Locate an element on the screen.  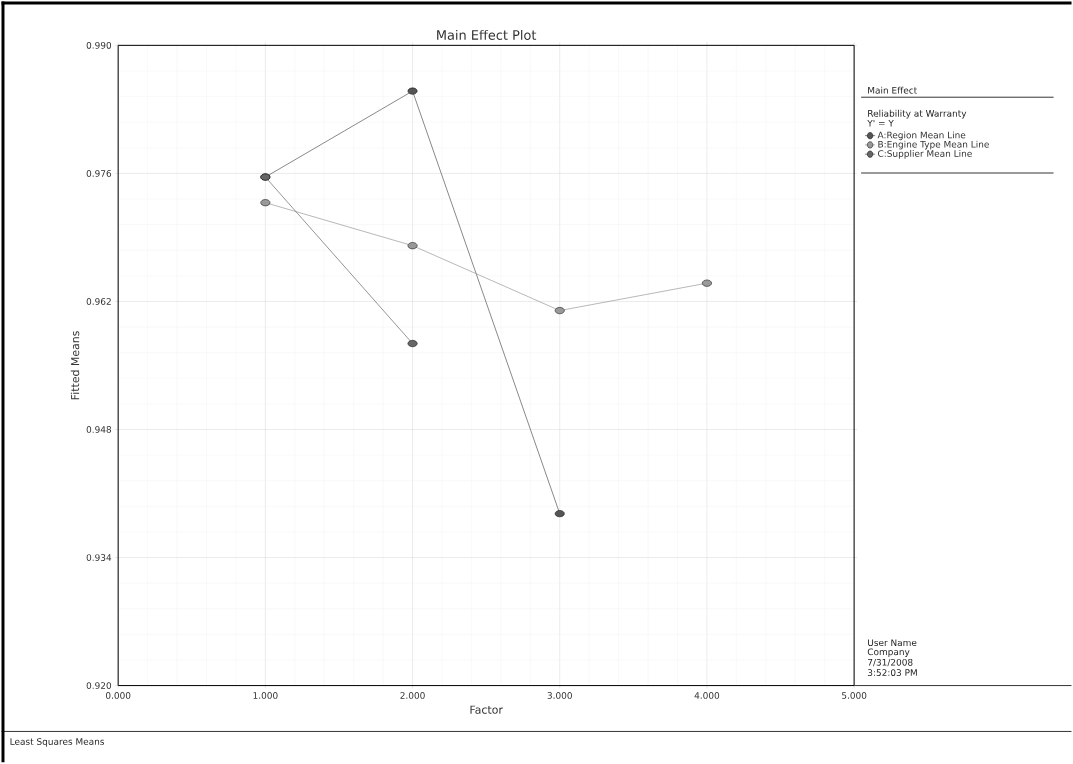
legend-label: A:Region Mean Line is located at coordinates (921, 136).